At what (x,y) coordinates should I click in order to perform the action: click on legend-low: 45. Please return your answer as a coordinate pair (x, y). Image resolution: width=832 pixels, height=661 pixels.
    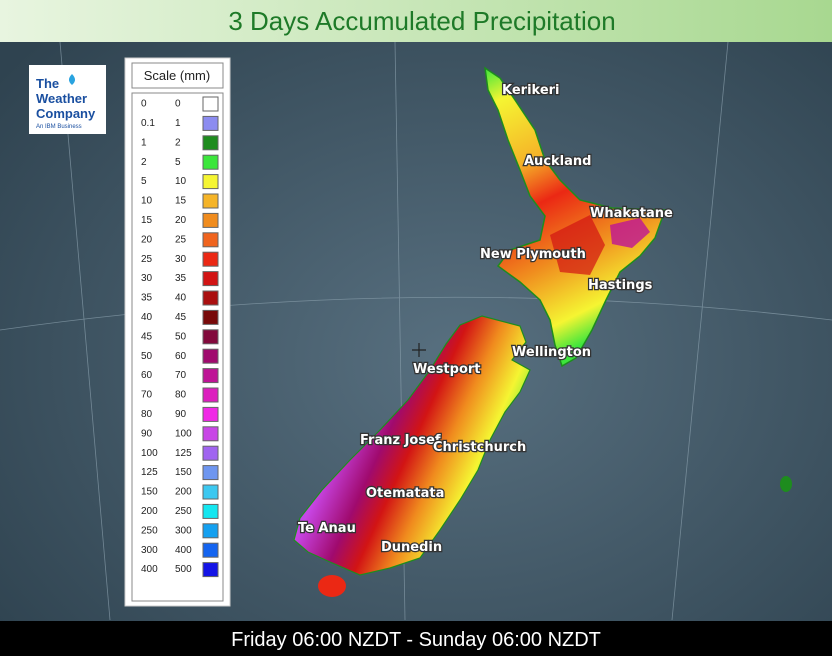
    Looking at the image, I should click on (147, 336).